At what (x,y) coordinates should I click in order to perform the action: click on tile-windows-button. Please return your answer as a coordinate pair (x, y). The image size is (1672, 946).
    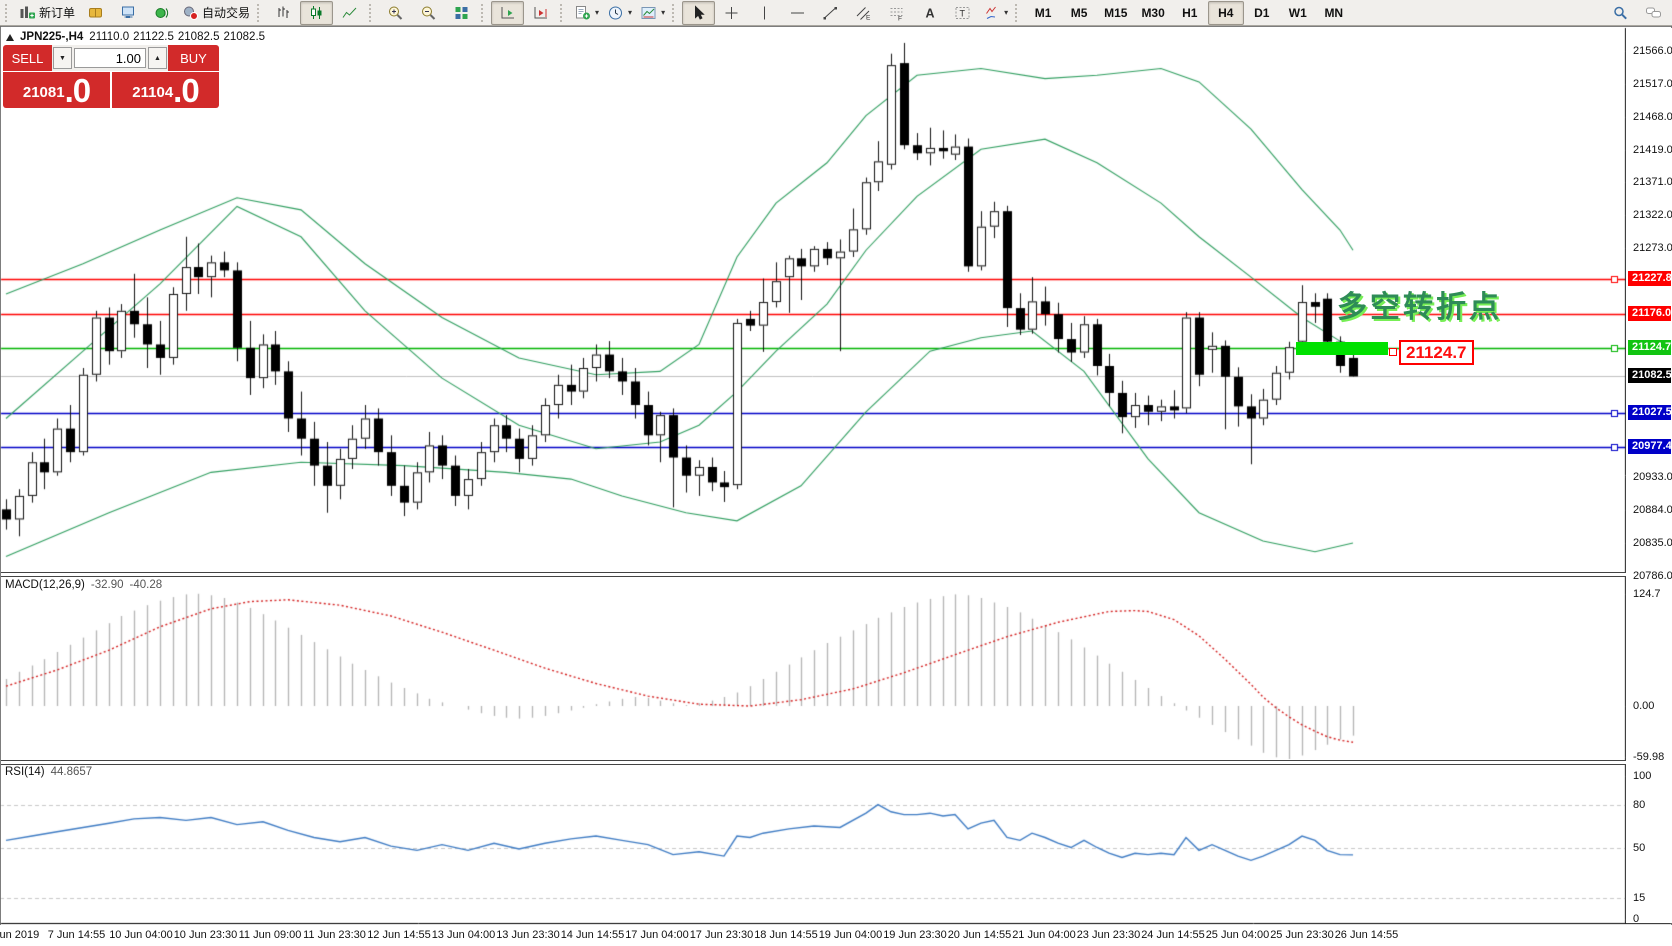
    Looking at the image, I should click on (461, 13).